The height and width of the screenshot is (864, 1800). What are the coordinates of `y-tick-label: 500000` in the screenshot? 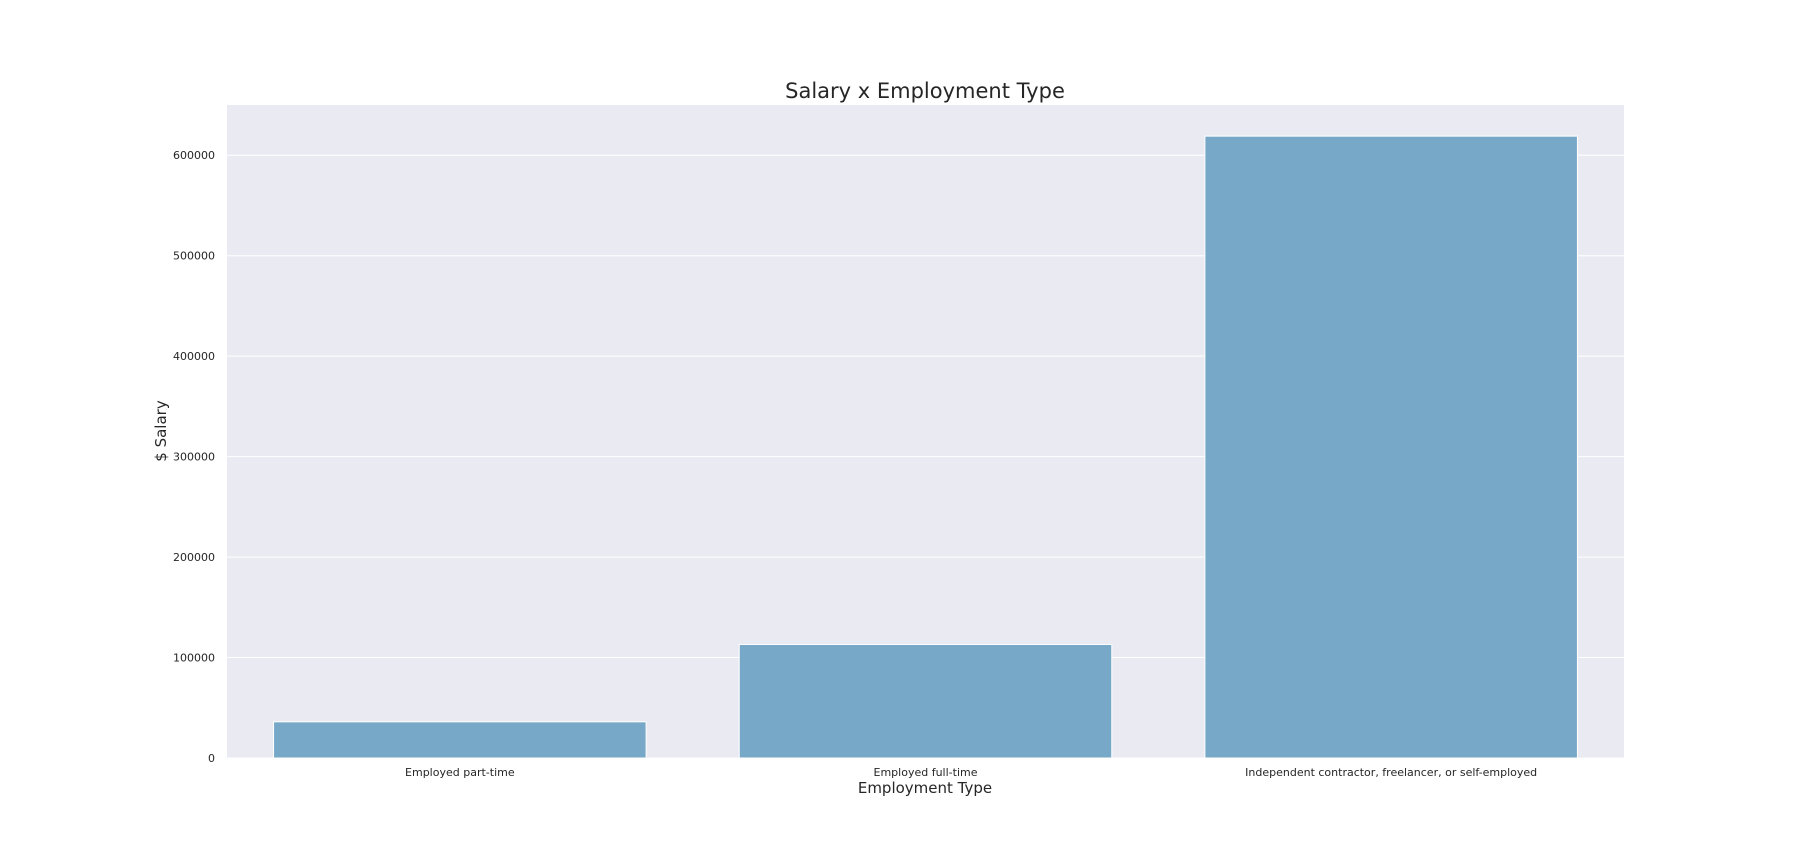 It's located at (194, 256).